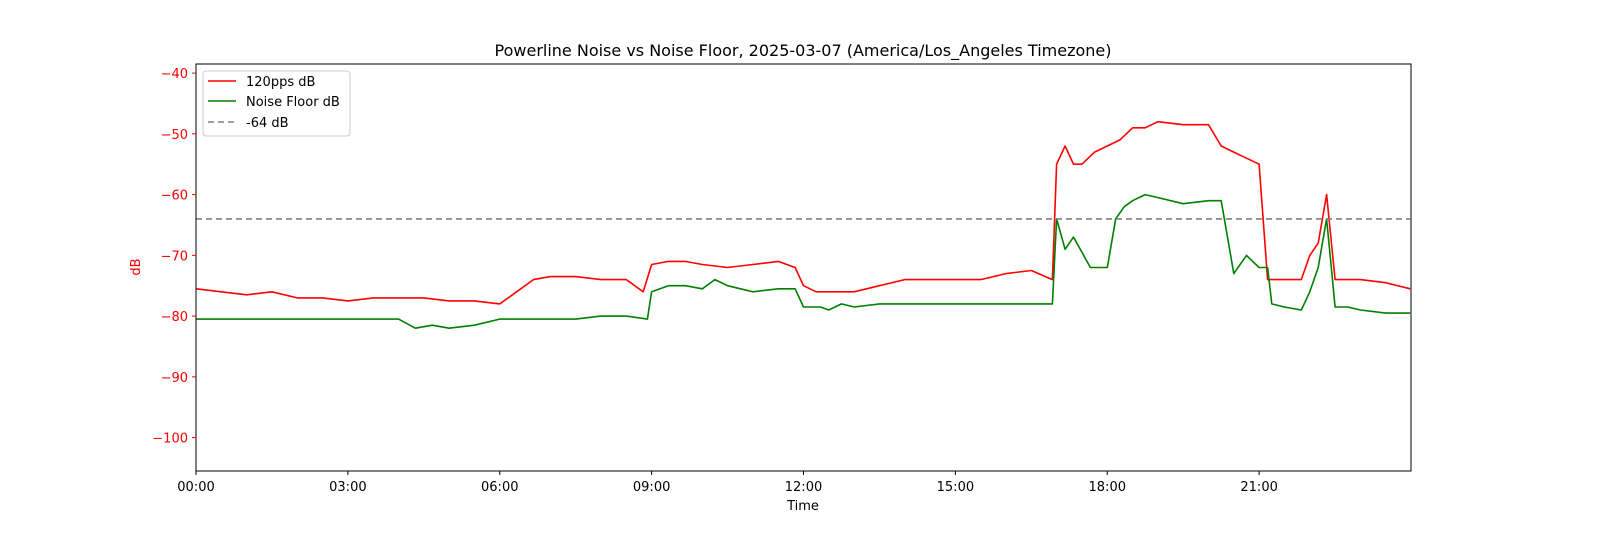  Describe the element at coordinates (174, 196) in the screenshot. I see `y-tick-label: −60` at that location.